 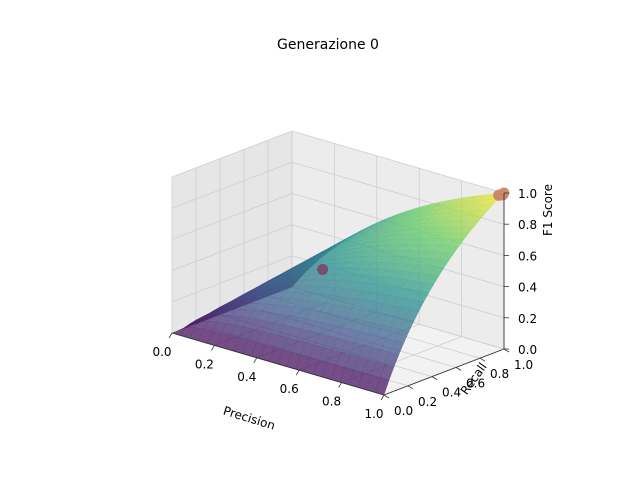 I want to click on x-axis-label: Precision, so click(x=249, y=418).